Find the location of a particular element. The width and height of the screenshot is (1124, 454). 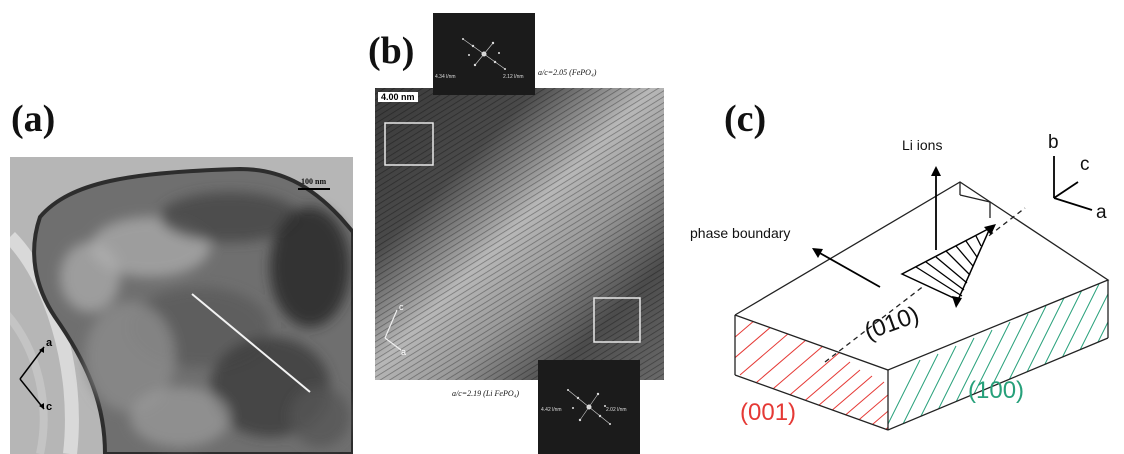

plane-001-label: (001) is located at coordinates (768, 412).